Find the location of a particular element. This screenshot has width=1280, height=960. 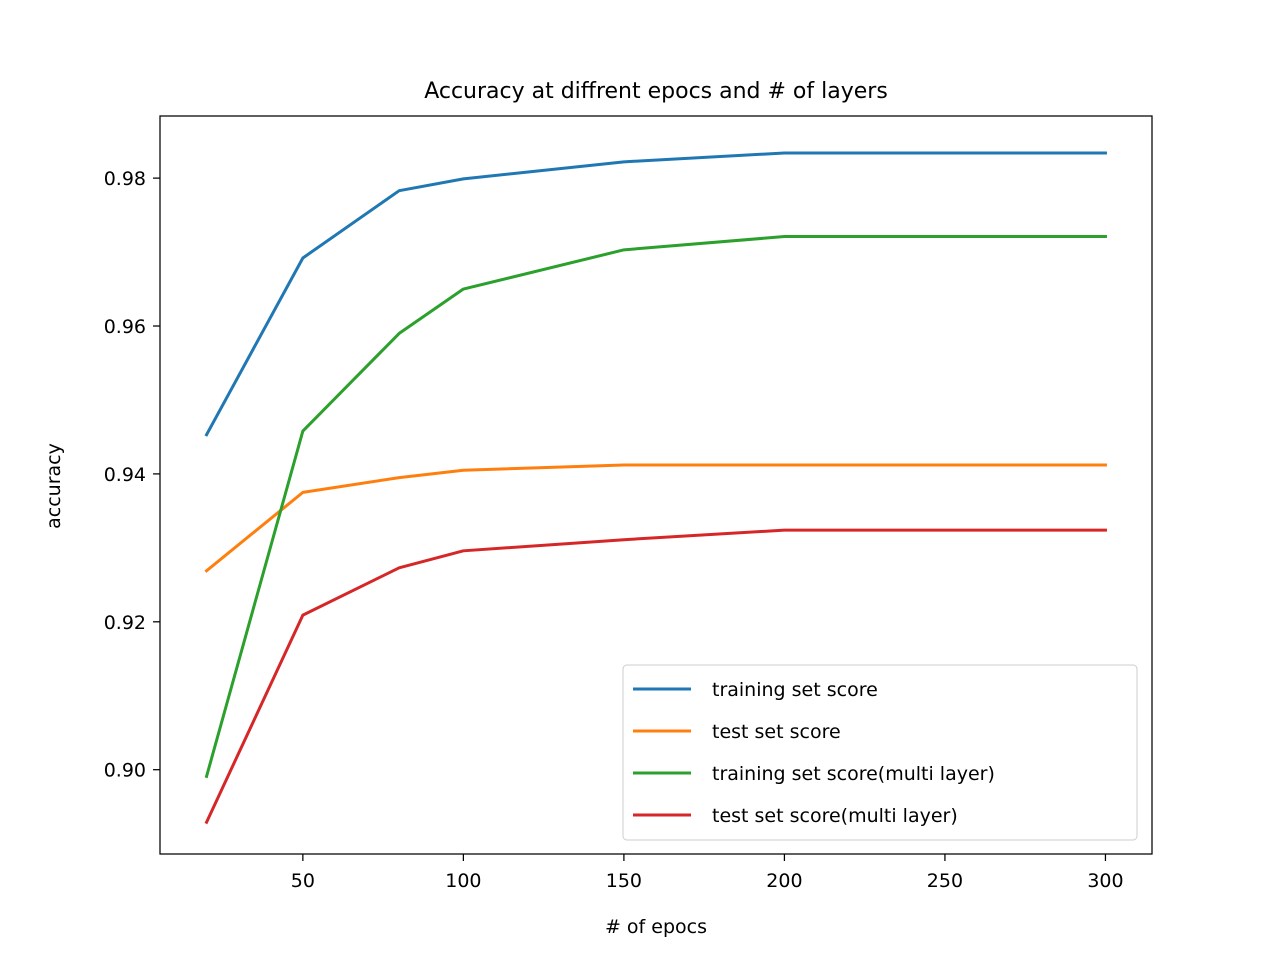

legend-label-test-set-score-multi-layer: test set score(multi layer) is located at coordinates (835, 816).